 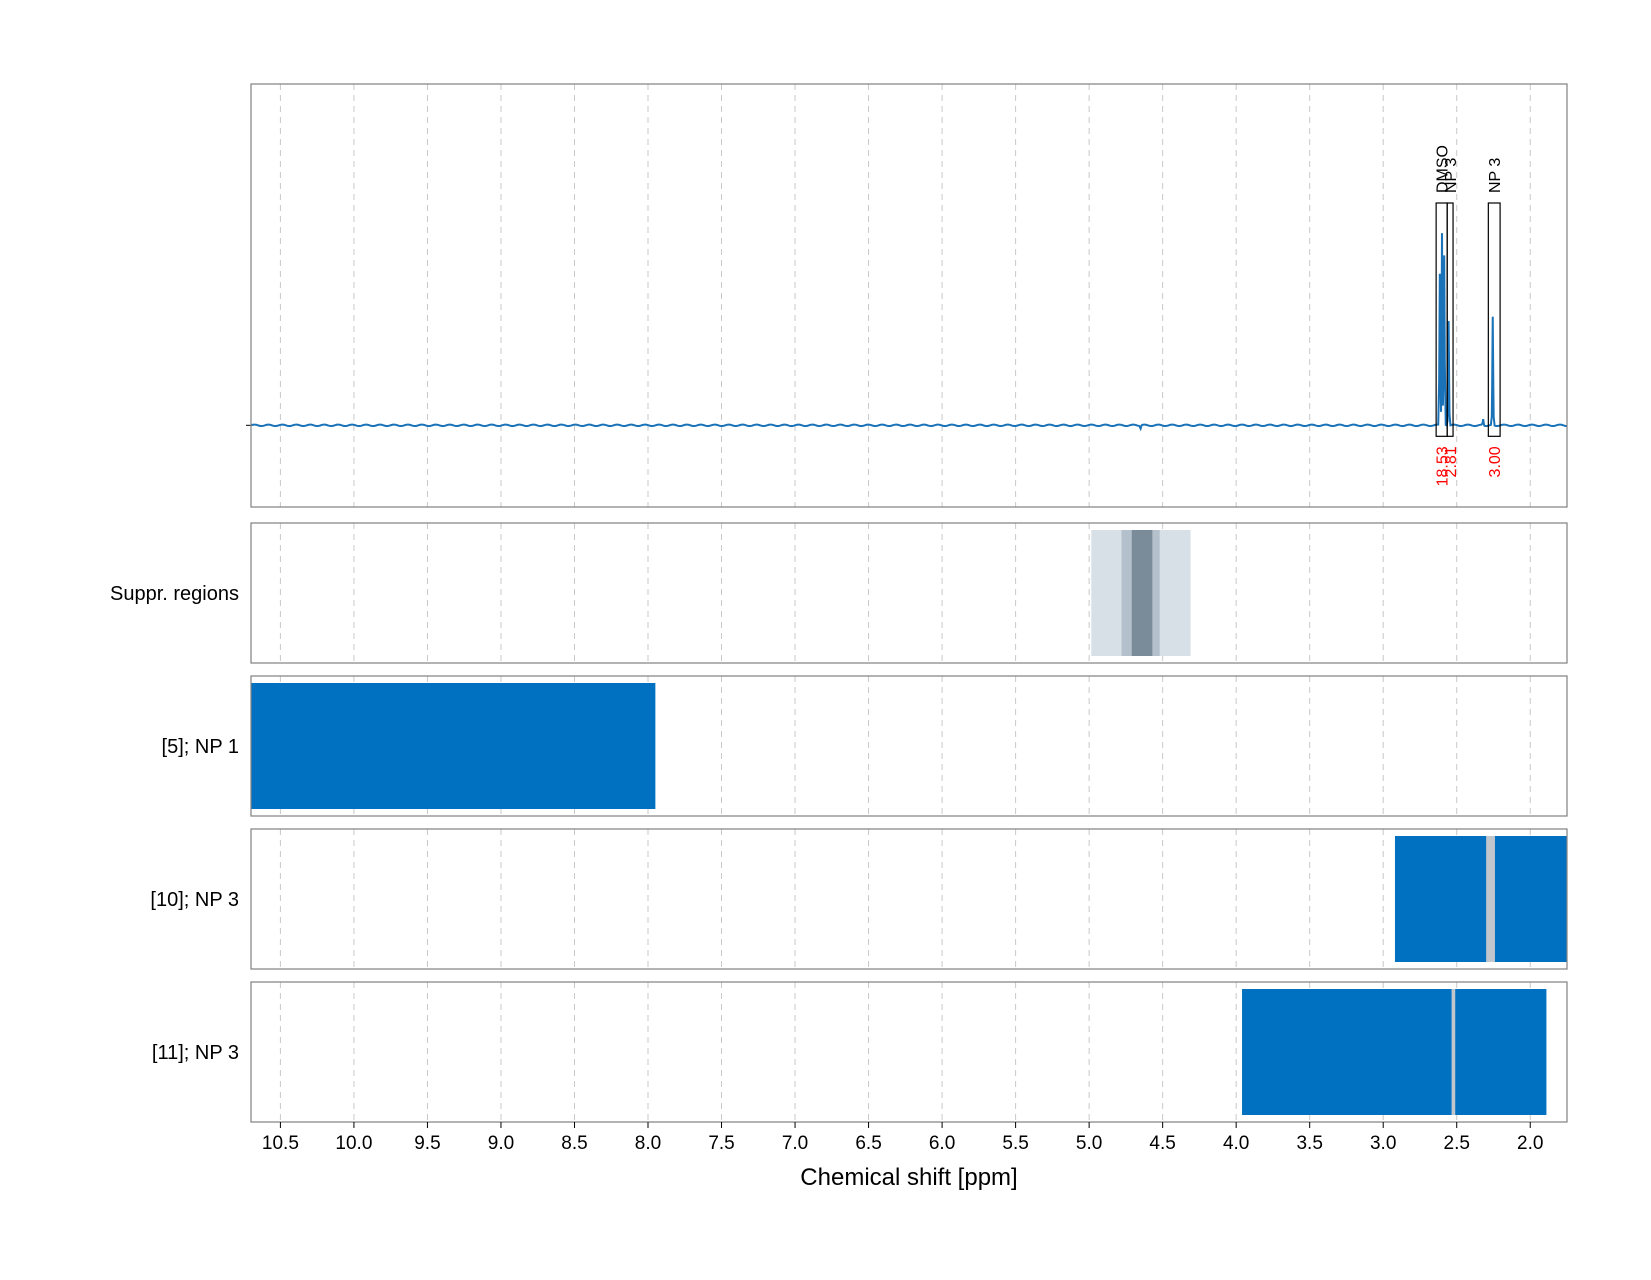 I want to click on x-tick-label: 7.0, so click(x=795, y=1143).